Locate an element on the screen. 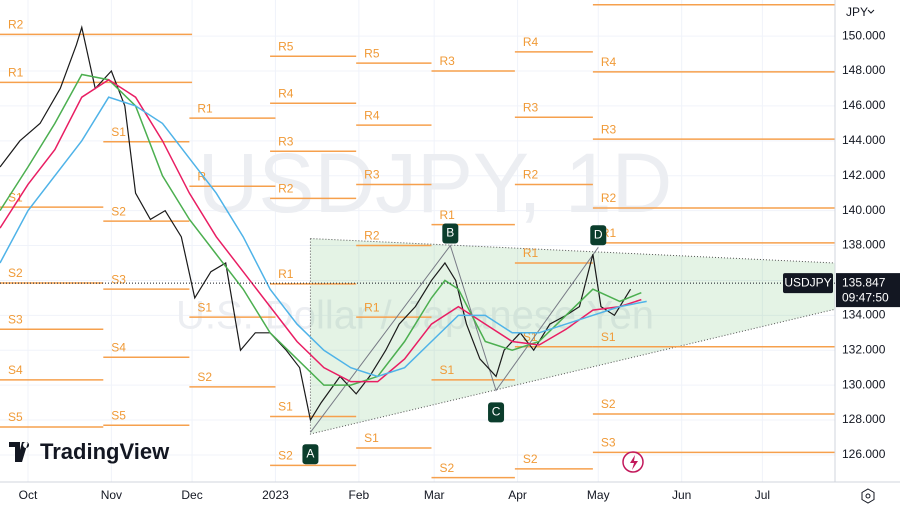 The width and height of the screenshot is (900, 510). y-tick-label: 128.000 is located at coordinates (864, 419).